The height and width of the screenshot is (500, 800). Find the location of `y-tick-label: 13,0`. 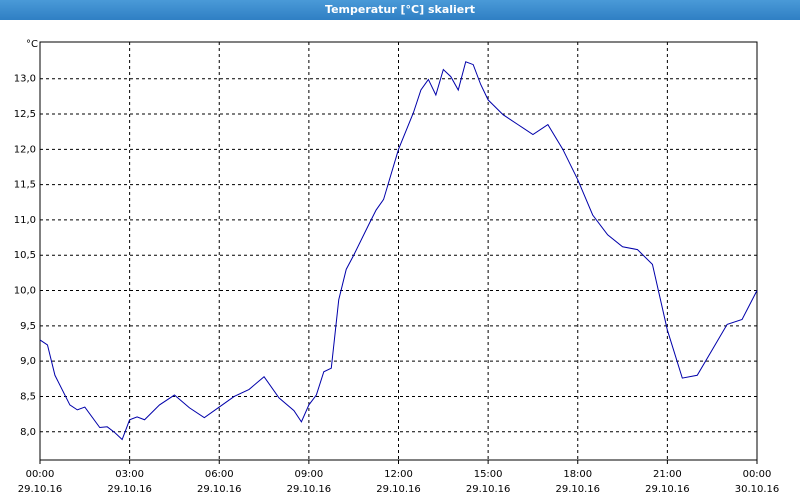

y-tick-label: 13,0 is located at coordinates (25, 79).